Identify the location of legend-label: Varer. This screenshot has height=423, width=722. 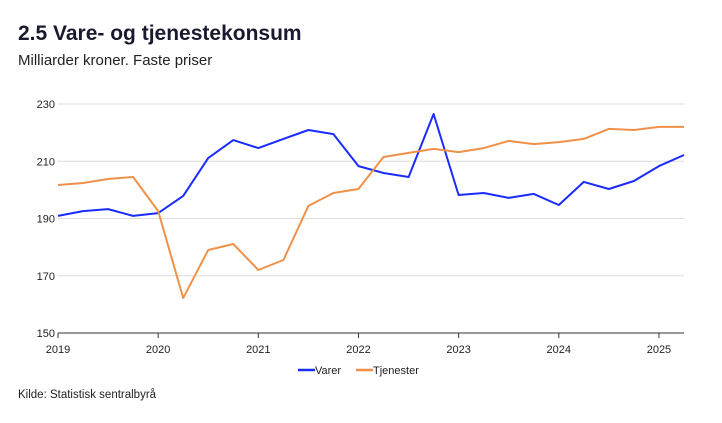
(328, 371).